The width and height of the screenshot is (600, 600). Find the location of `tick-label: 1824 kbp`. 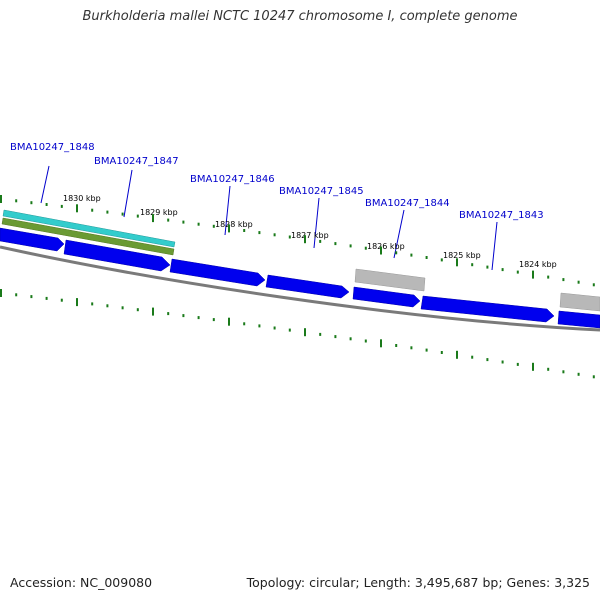

tick-label: 1824 kbp is located at coordinates (538, 264).